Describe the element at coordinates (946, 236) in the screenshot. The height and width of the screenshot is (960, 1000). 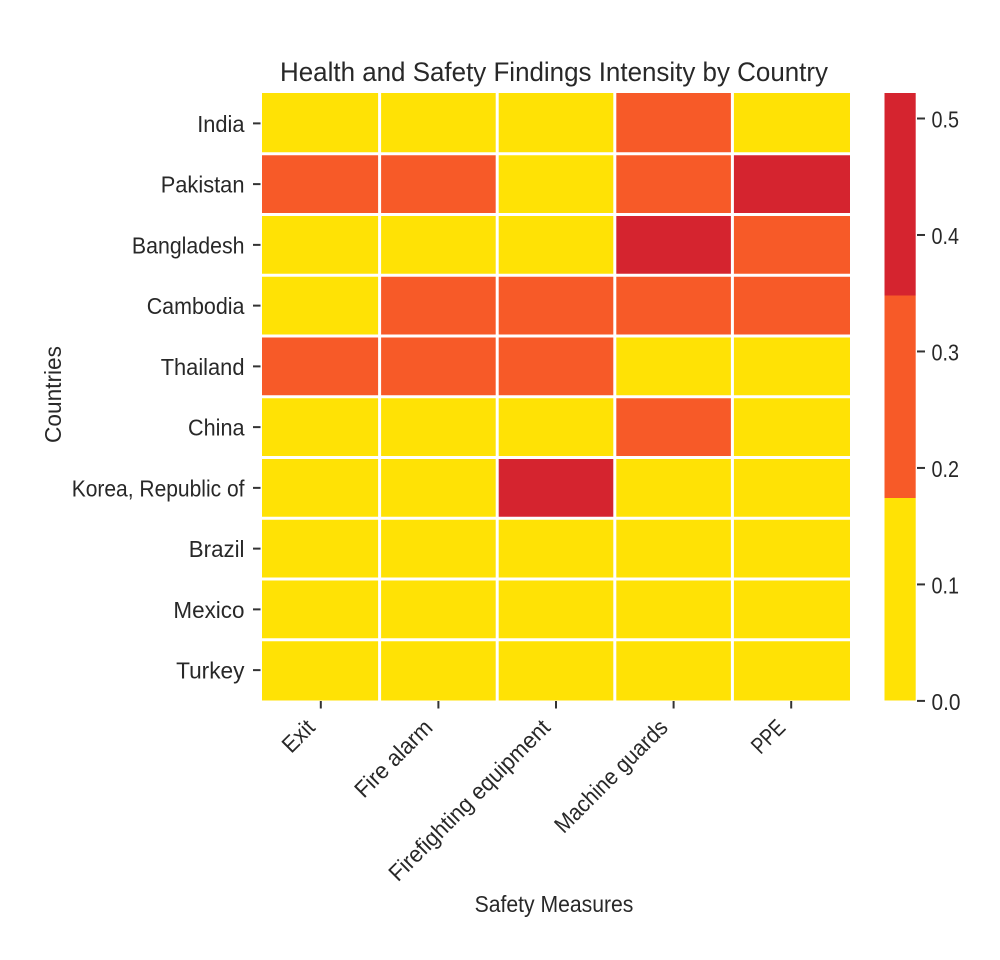
I see `svg-text: 0.4` at that location.